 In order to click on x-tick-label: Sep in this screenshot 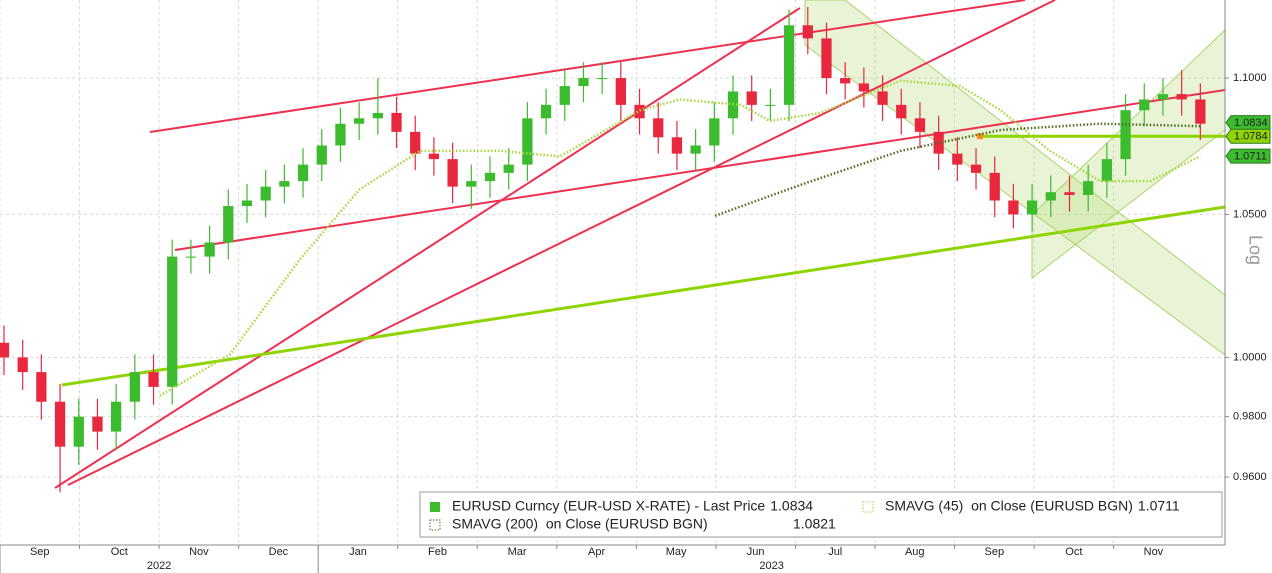, I will do `click(995, 552)`.